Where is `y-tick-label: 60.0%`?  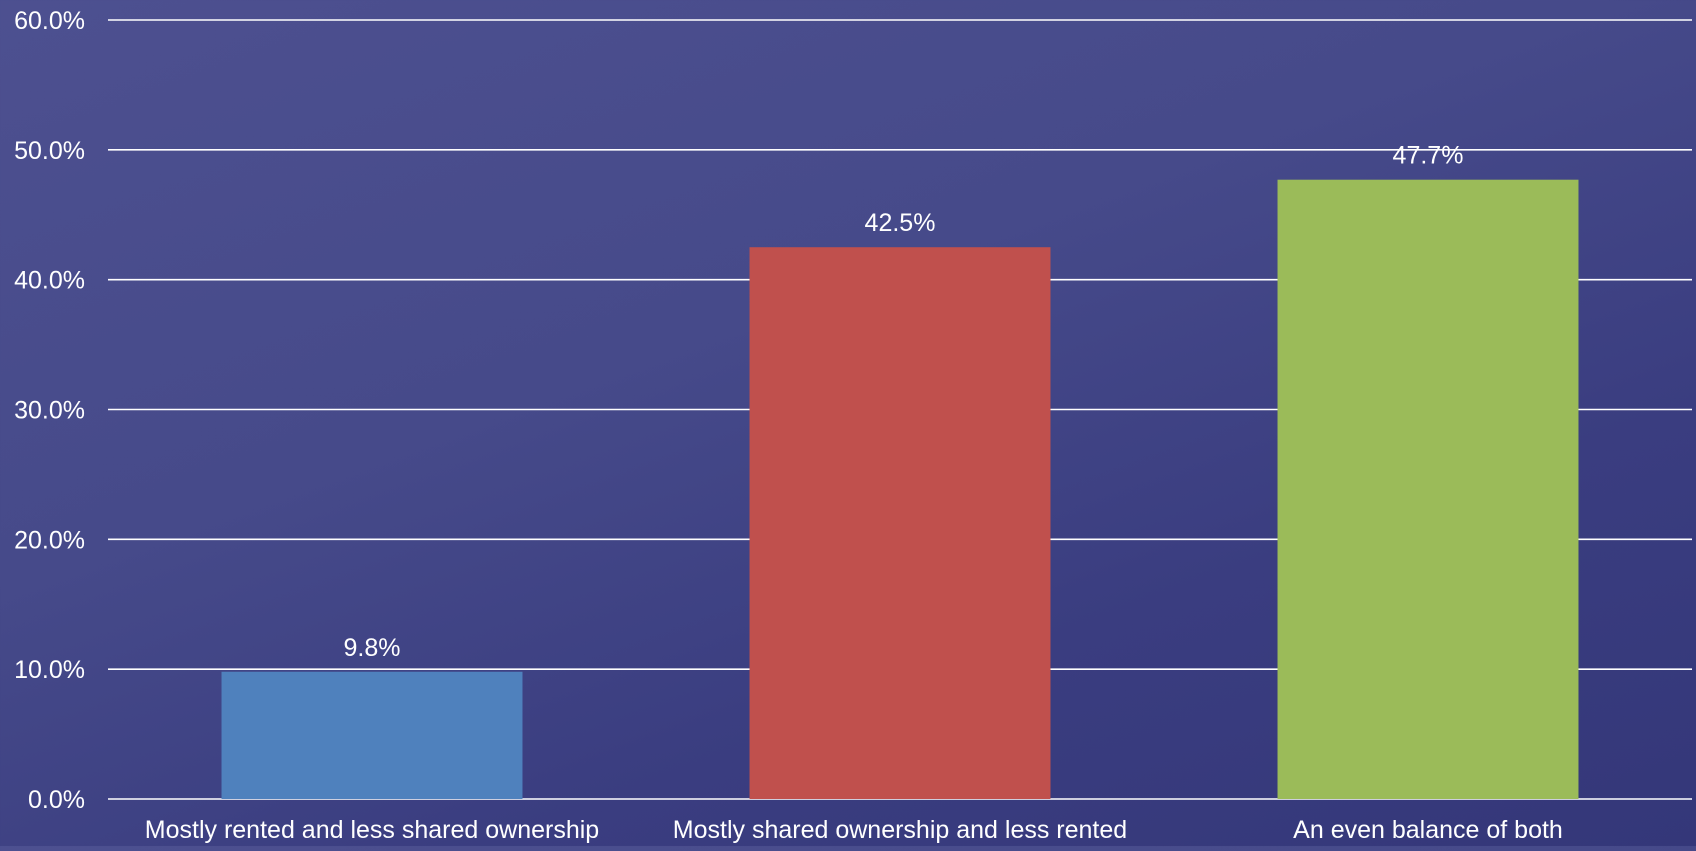
y-tick-label: 60.0% is located at coordinates (49, 21).